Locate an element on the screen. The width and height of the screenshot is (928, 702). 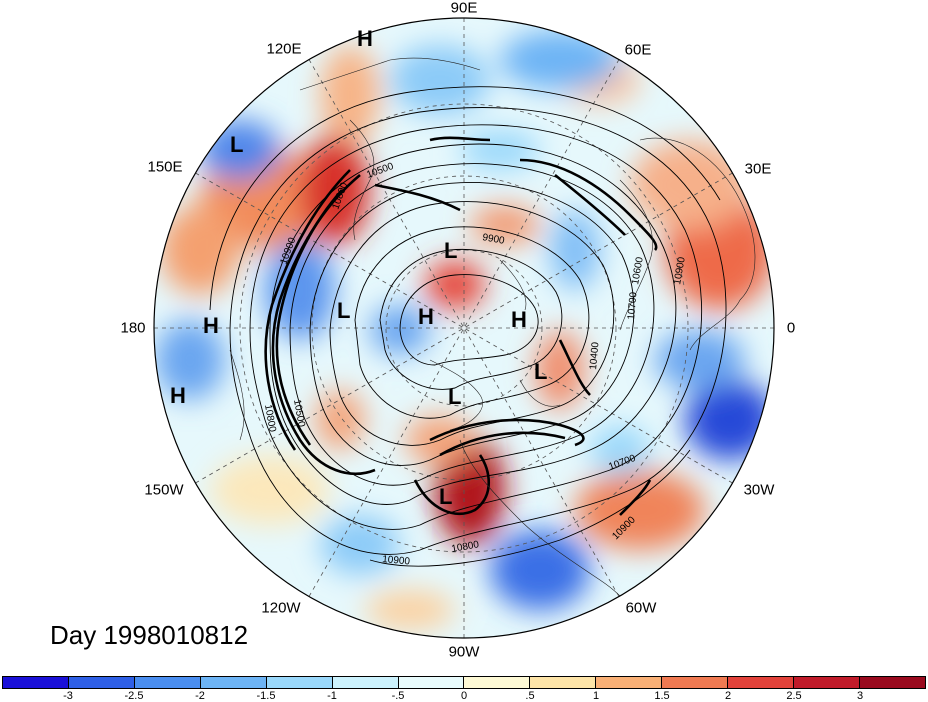
colorbar-tick-label: 1 is located at coordinates (596, 696).